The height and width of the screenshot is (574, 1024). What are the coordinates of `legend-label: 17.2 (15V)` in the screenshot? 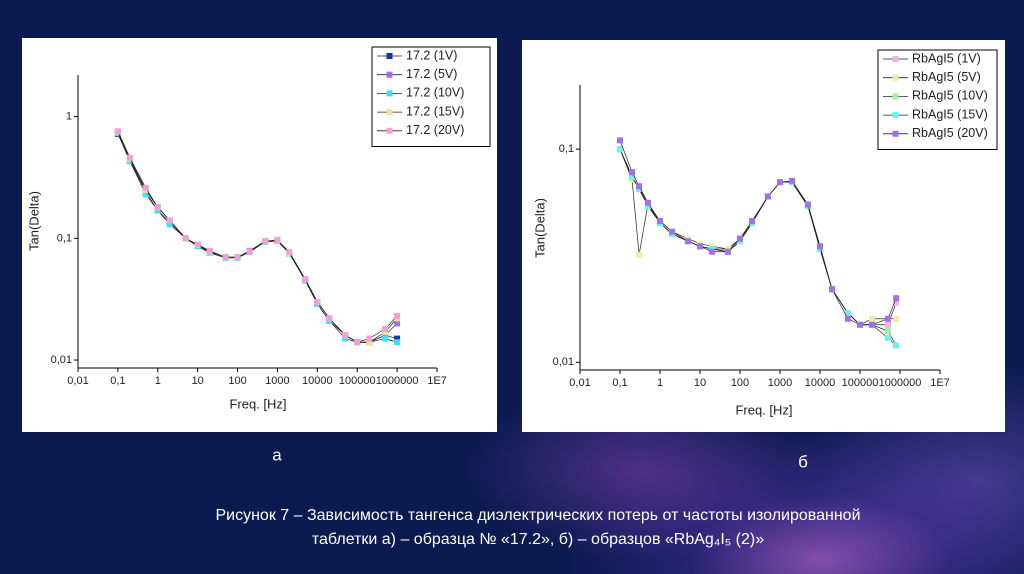 It's located at (435, 111).